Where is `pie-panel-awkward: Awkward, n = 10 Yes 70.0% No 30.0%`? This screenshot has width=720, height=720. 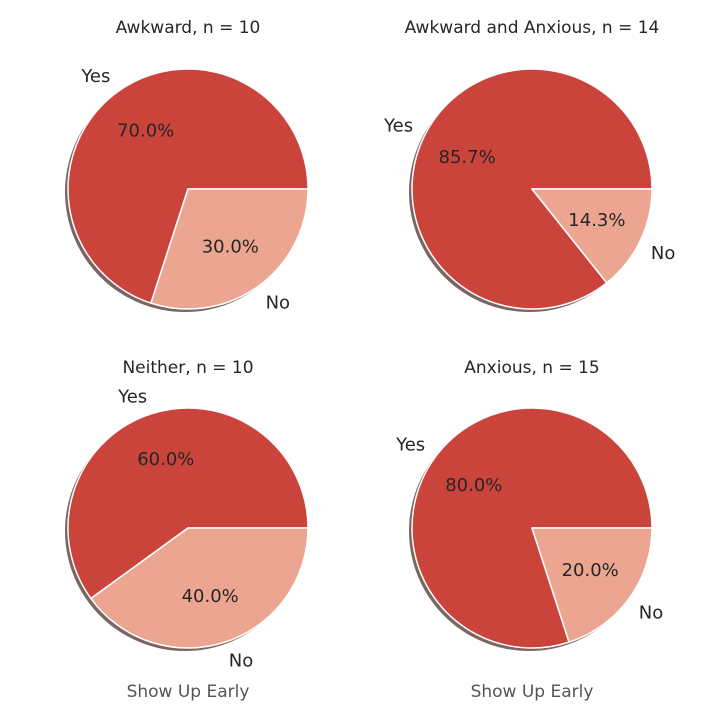 pie-panel-awkward: Awkward, n = 10 Yes 70.0% No 30.0% is located at coordinates (187, 166).